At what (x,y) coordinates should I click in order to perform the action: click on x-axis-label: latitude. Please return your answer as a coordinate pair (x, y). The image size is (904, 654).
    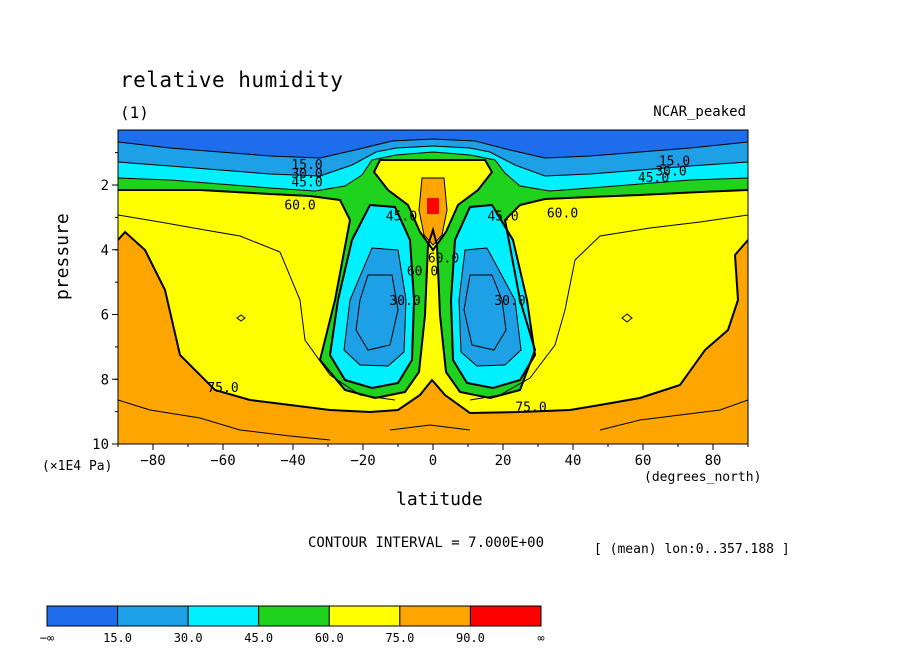
    Looking at the image, I should click on (439, 499).